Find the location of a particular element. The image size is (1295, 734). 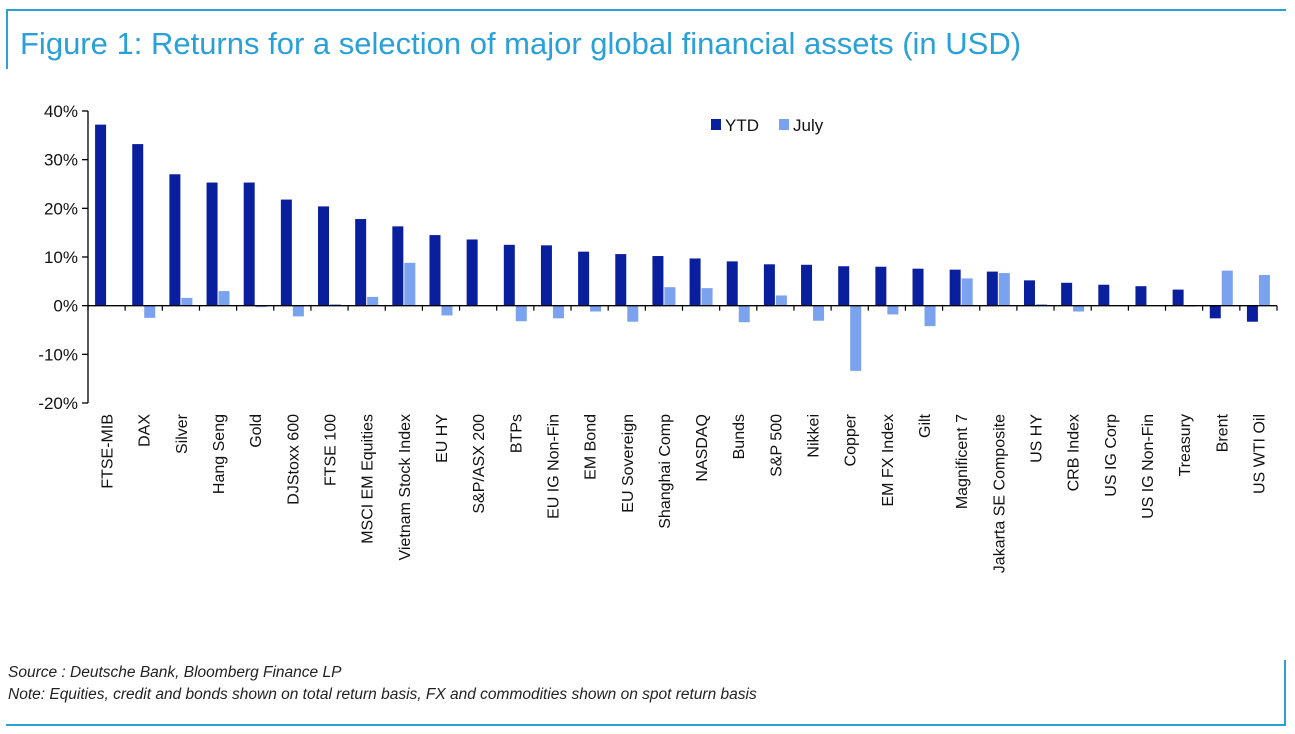

legend: YTD July is located at coordinates (767, 125).